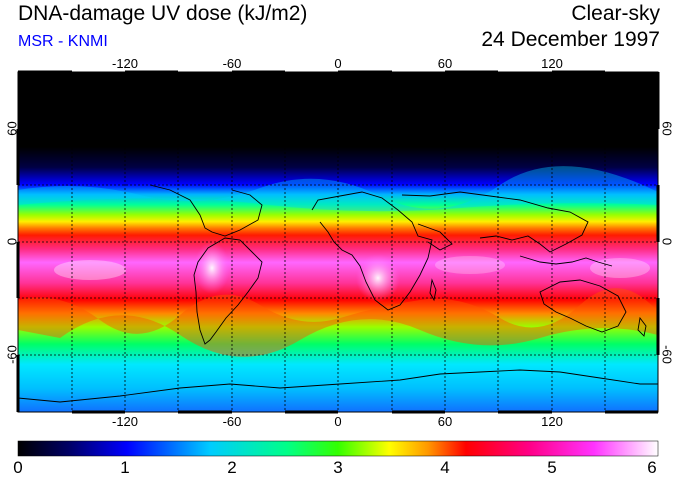 Image resolution: width=678 pixels, height=480 pixels. Describe the element at coordinates (125, 63) in the screenshot. I see `lon-label-top: -120` at that location.